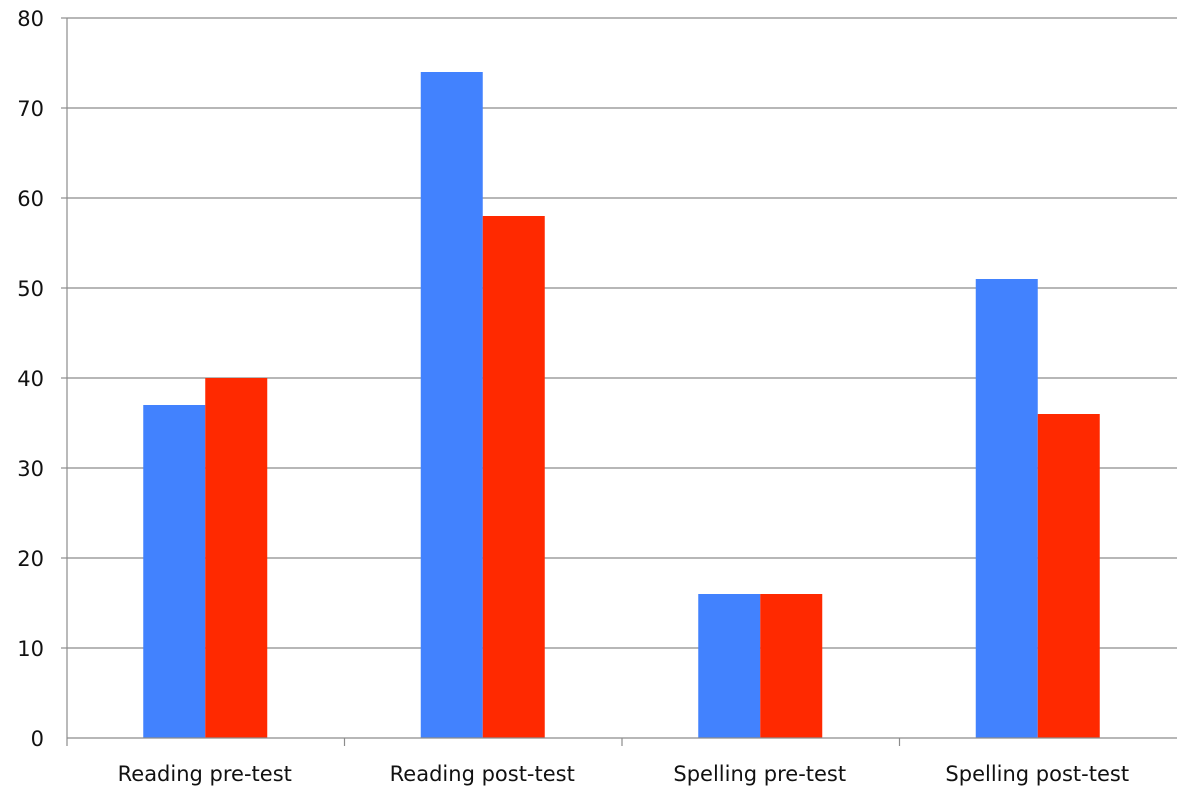 The height and width of the screenshot is (791, 1177). What do you see at coordinates (30, 289) in the screenshot?
I see `y-tick-label: 50` at bounding box center [30, 289].